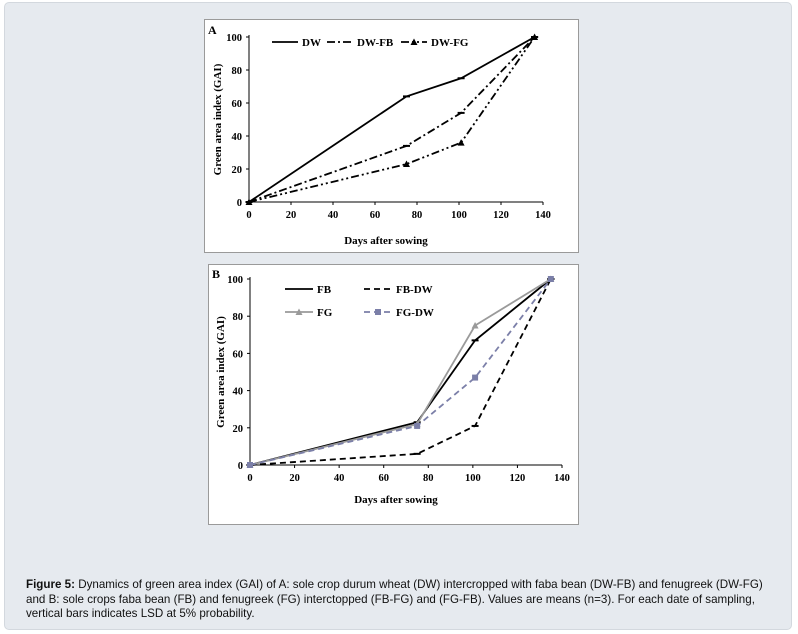  What do you see at coordinates (450, 43) in the screenshot?
I see `chart-a-legend-label: DW-FG` at bounding box center [450, 43].